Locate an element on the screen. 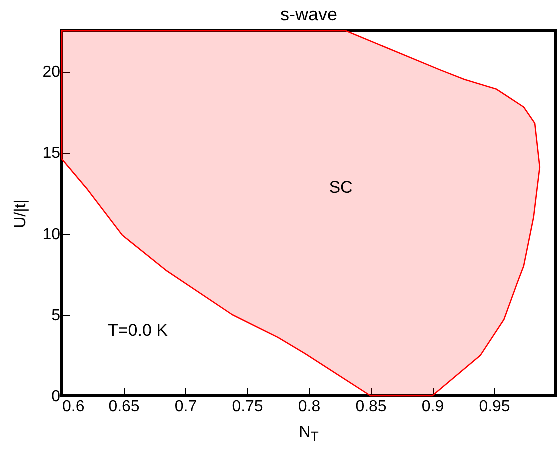  x-tick-label: 0.9 is located at coordinates (433, 407).